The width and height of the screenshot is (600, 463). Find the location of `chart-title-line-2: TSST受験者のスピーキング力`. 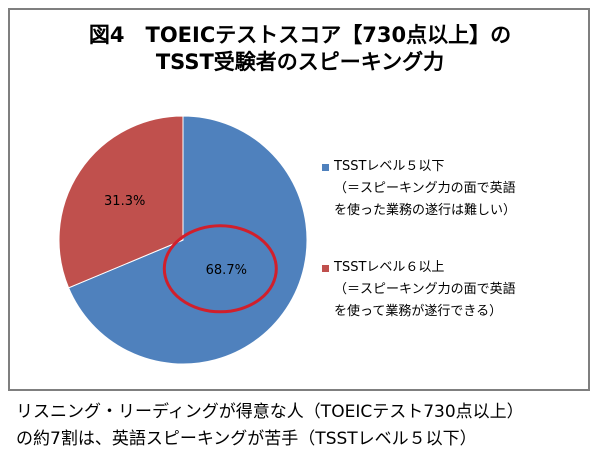

chart-title-line-2: TSST受験者のスピーキング力 is located at coordinates (300, 62).